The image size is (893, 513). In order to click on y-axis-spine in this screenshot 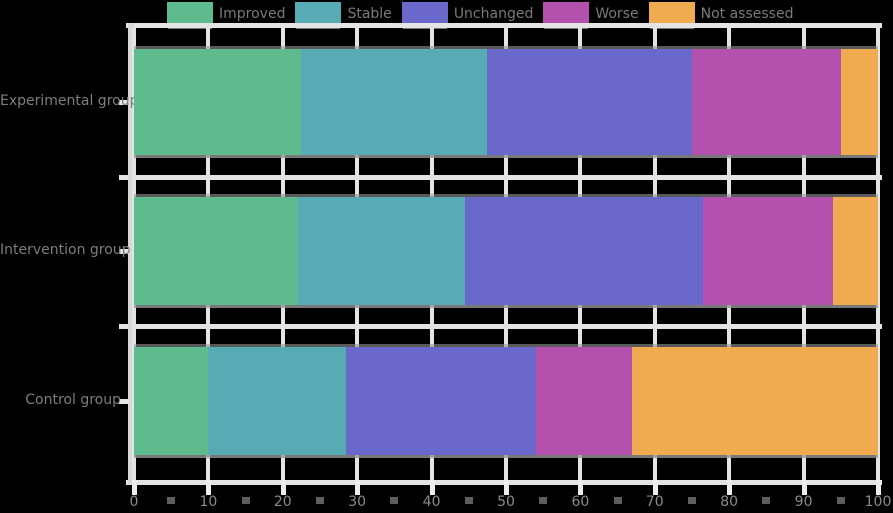, I will do `click(131, 254)`.